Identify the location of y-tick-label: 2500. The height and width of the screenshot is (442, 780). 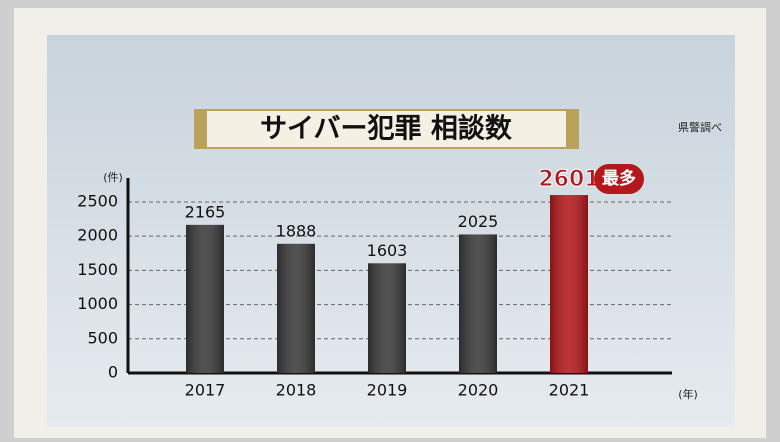
(97, 200).